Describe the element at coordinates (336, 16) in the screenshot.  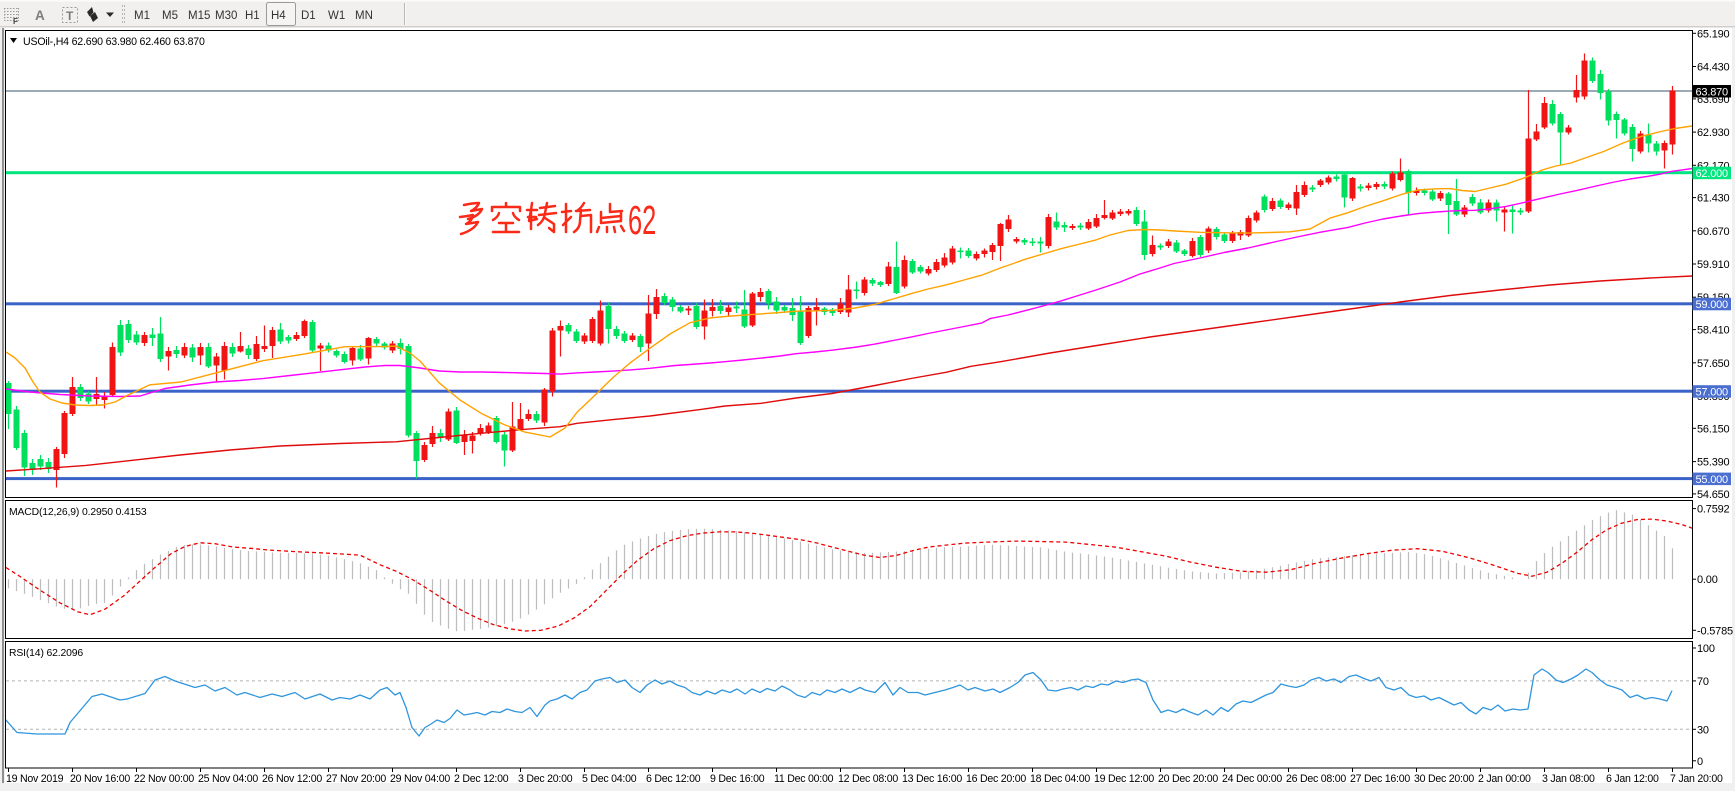
I see `svg-text: W1` at that location.